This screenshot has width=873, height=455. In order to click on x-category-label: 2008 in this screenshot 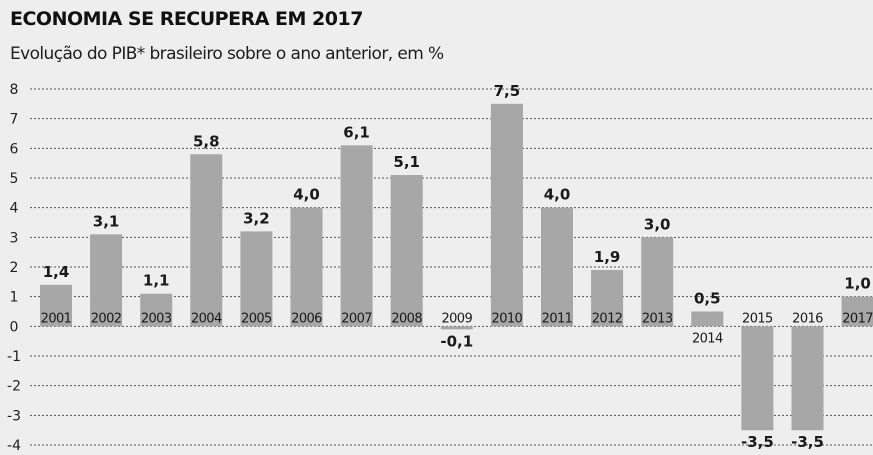, I will do `click(406, 318)`.